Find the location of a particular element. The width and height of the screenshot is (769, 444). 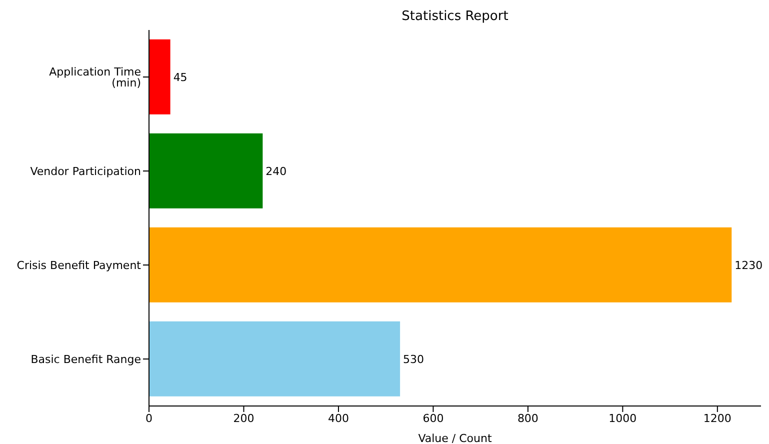

x-tick-label: 0 is located at coordinates (149, 418).